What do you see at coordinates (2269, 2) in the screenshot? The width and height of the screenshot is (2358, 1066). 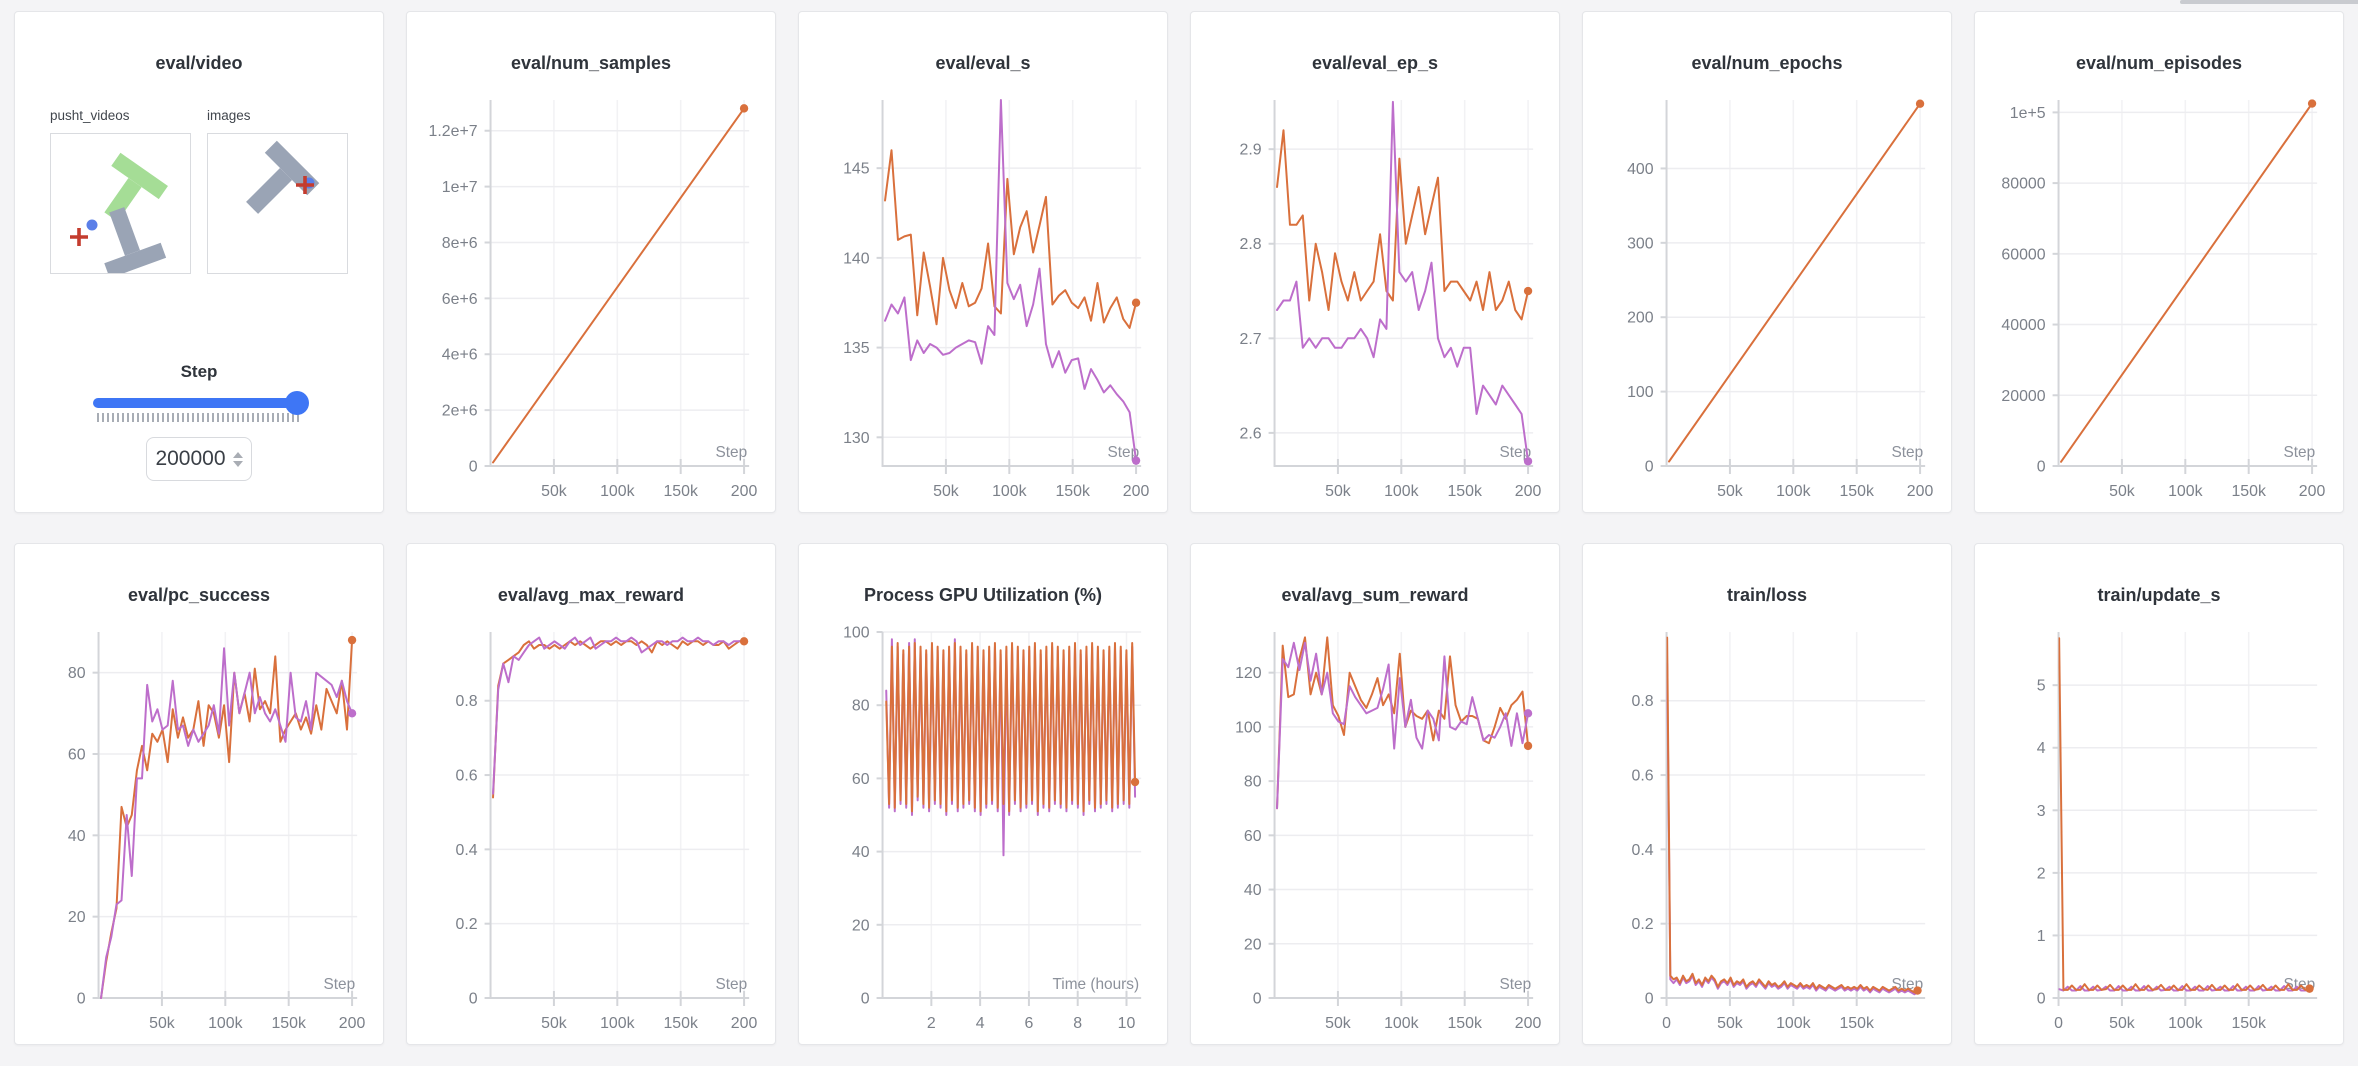 I see `horizontal-scrollbar` at bounding box center [2269, 2].